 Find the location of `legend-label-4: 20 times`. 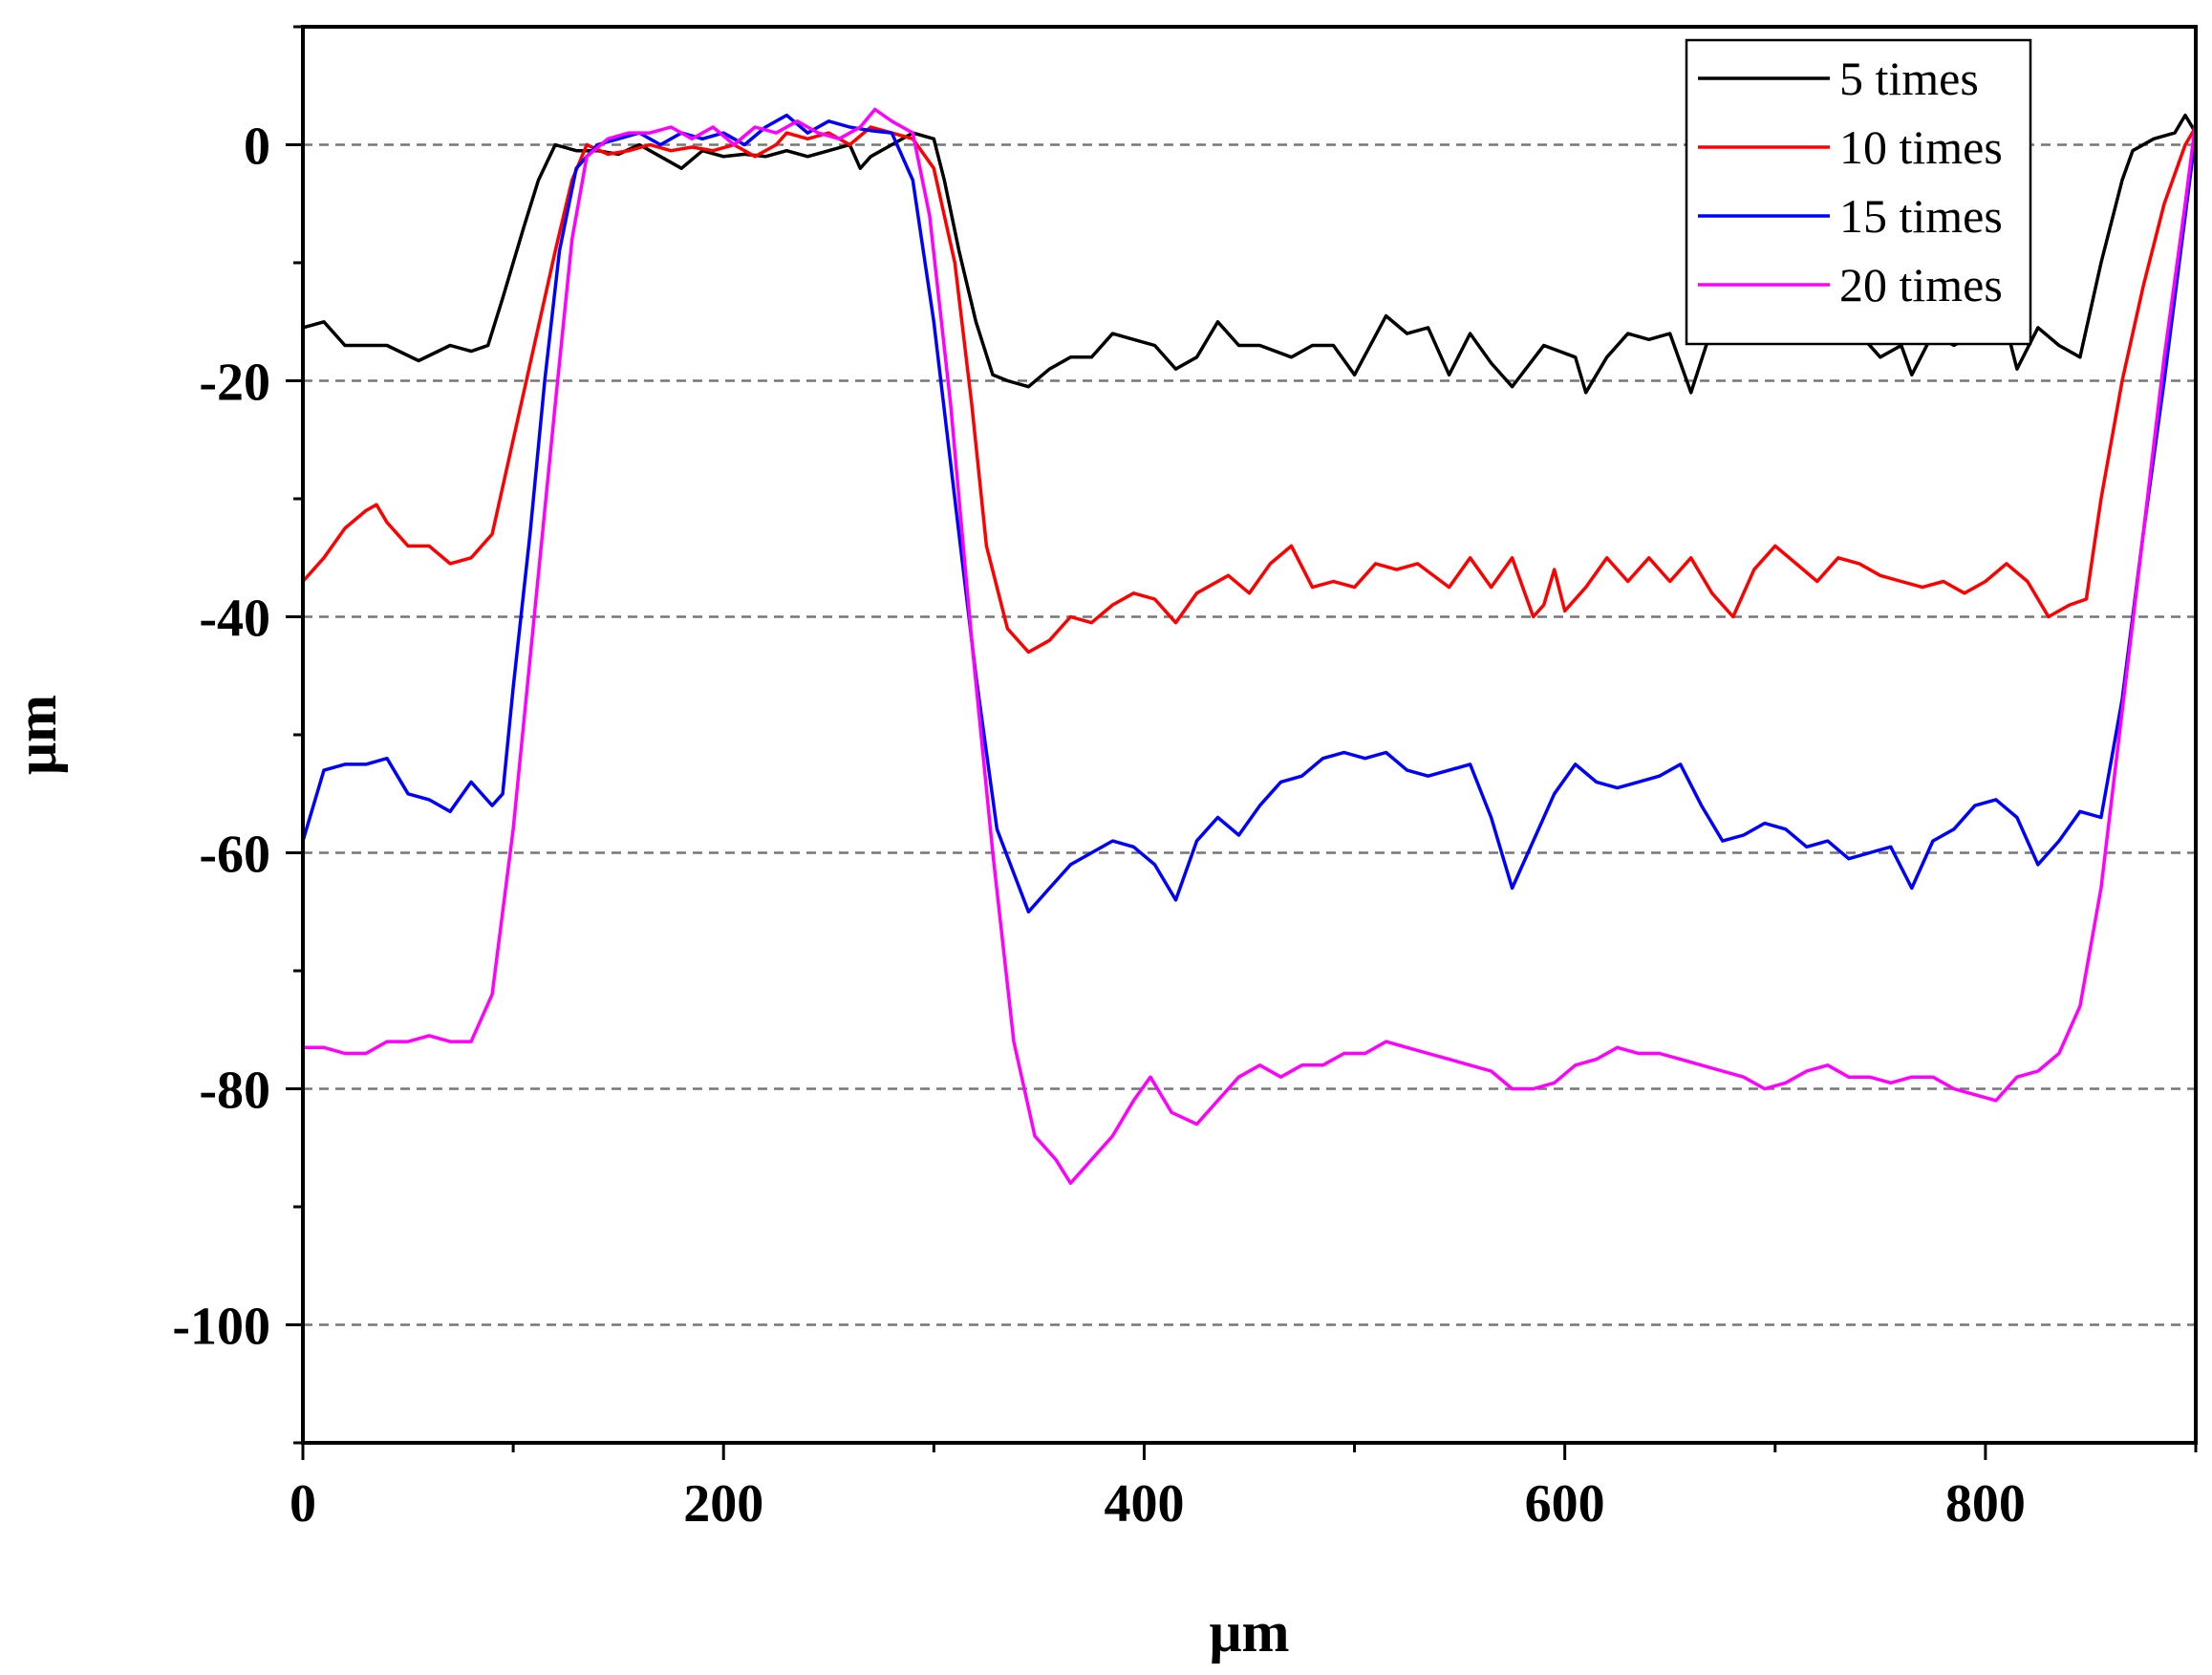

legend-label-4: 20 times is located at coordinates (1921, 285).